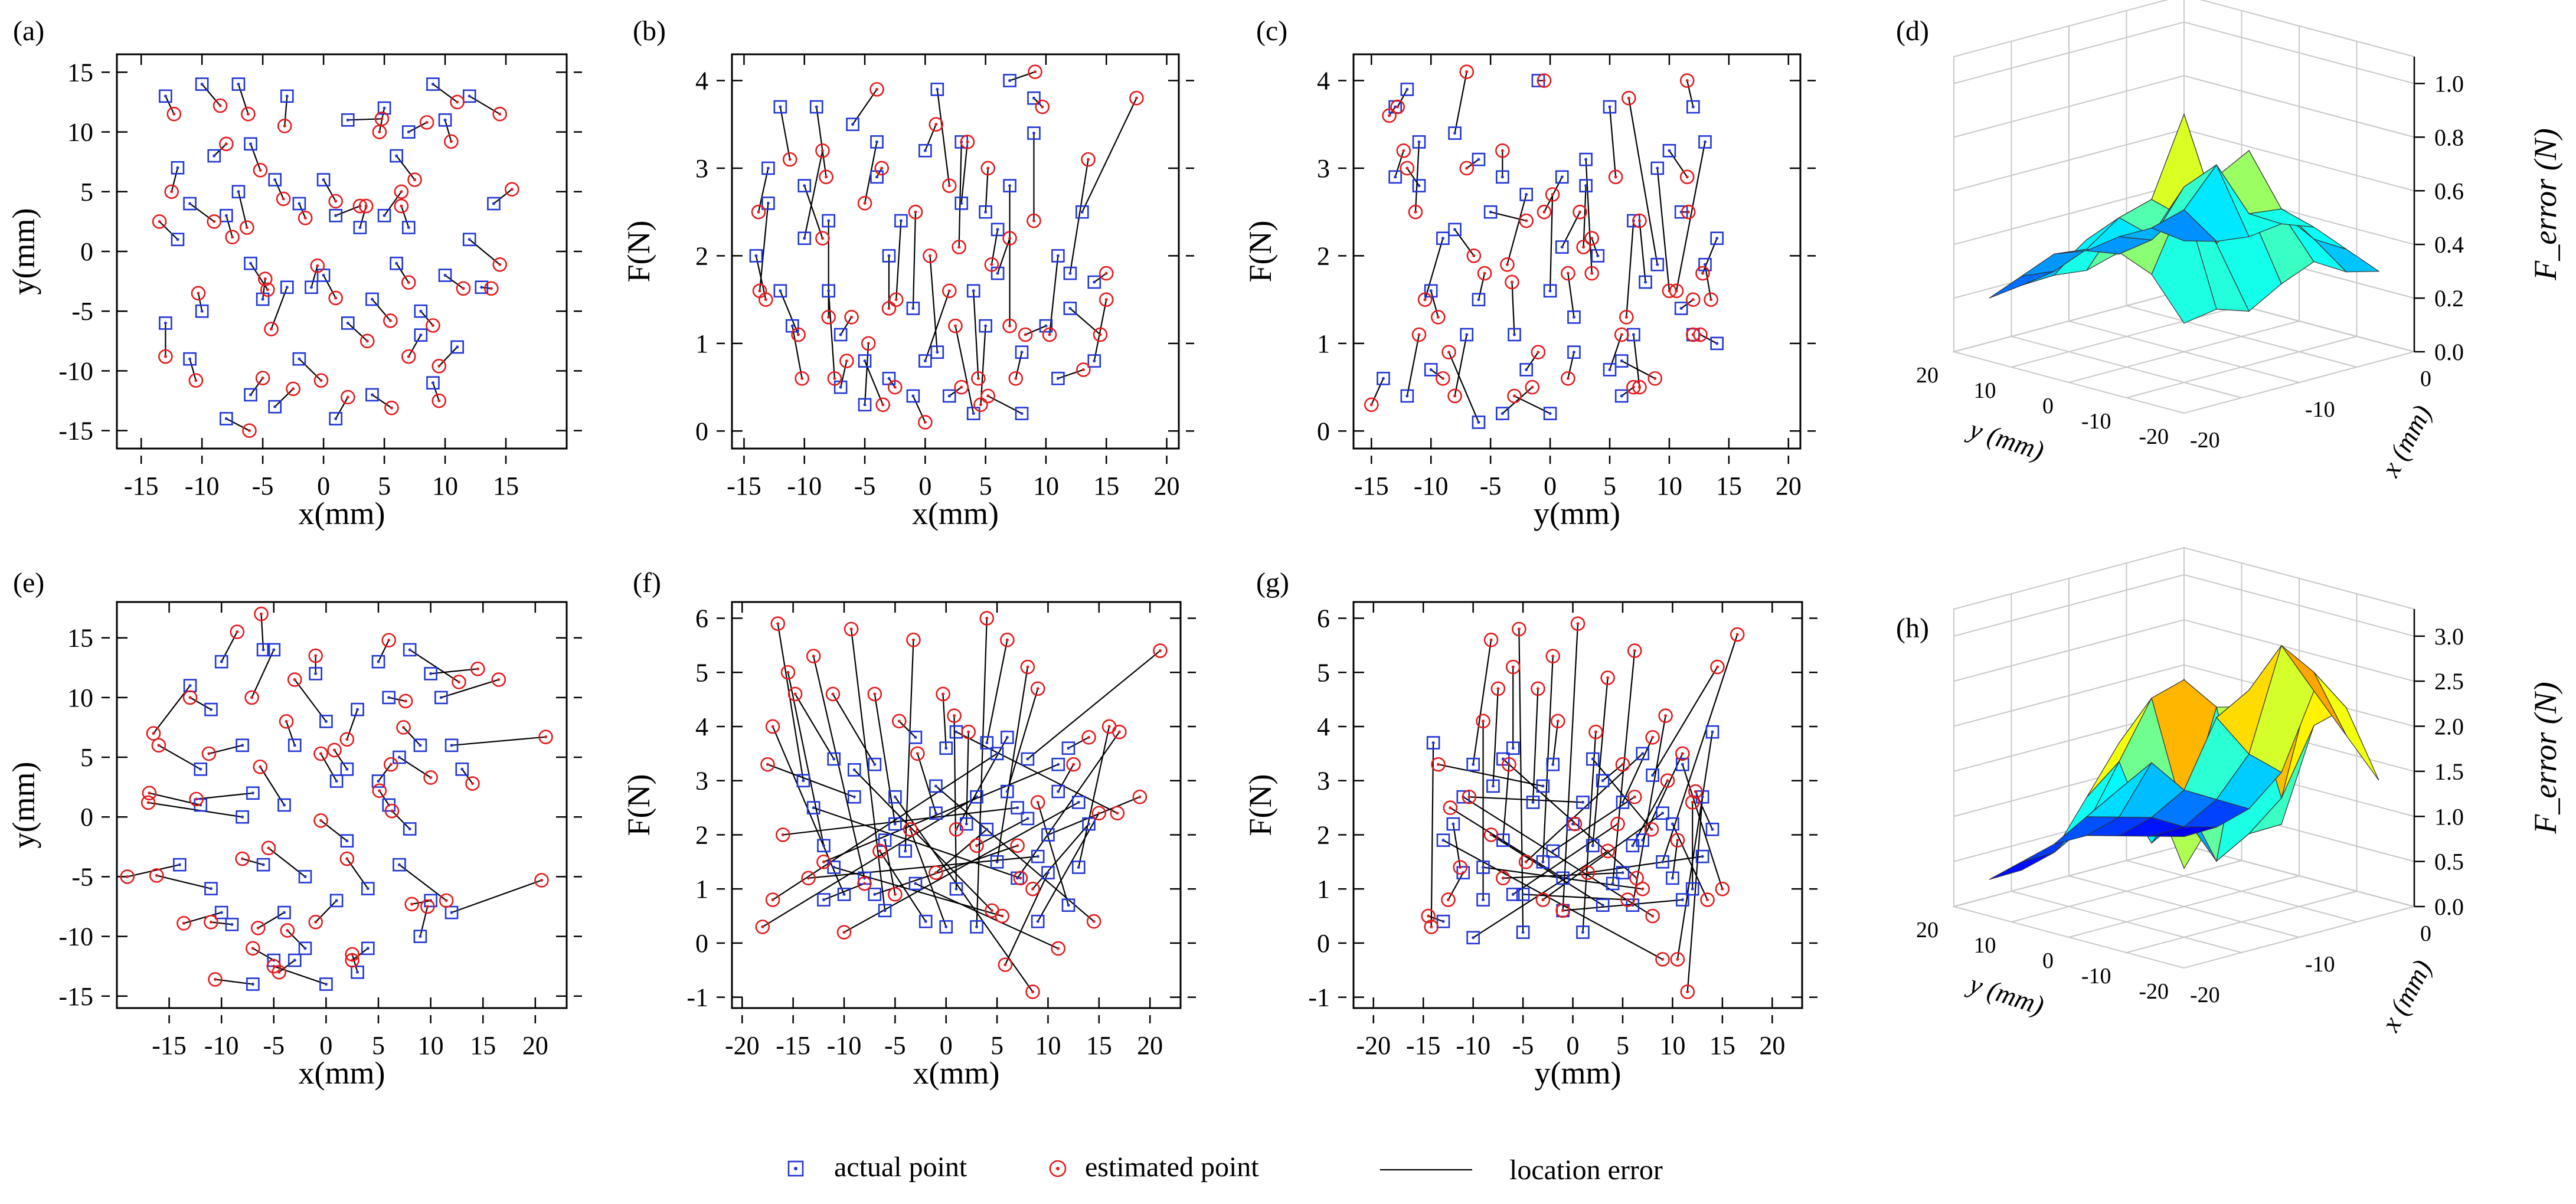 The image size is (2576, 1204). What do you see at coordinates (82, 312) in the screenshot?
I see `y-tick-label: -5` at bounding box center [82, 312].